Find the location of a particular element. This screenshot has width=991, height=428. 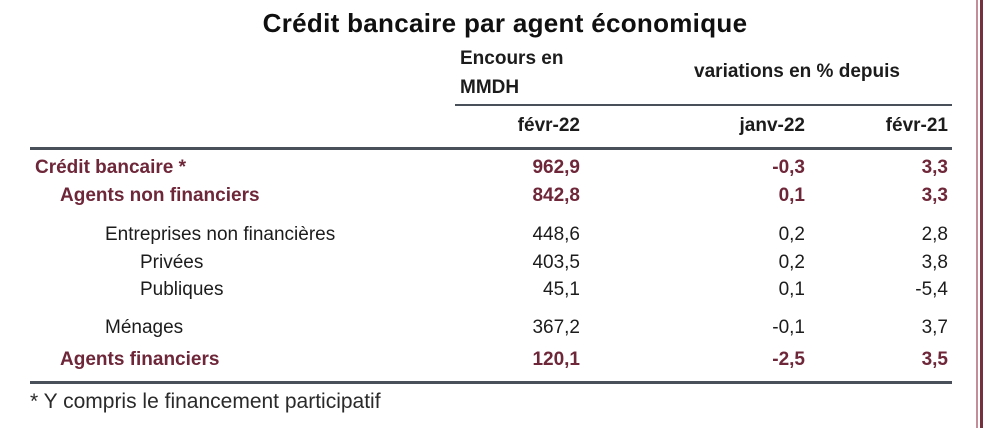

row-encours-value: 45,1 is located at coordinates (561, 289).